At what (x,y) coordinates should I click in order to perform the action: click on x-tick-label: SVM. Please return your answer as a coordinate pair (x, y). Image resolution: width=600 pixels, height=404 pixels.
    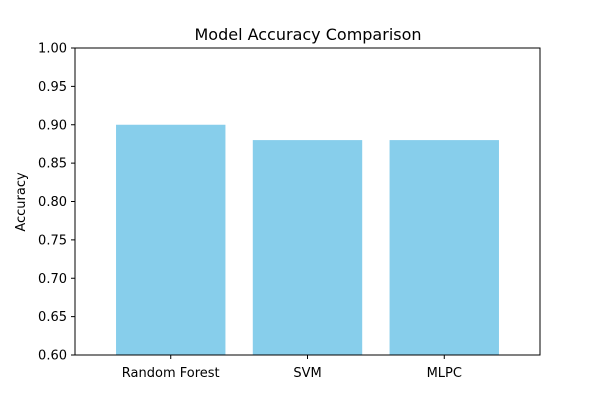
    Looking at the image, I should click on (307, 373).